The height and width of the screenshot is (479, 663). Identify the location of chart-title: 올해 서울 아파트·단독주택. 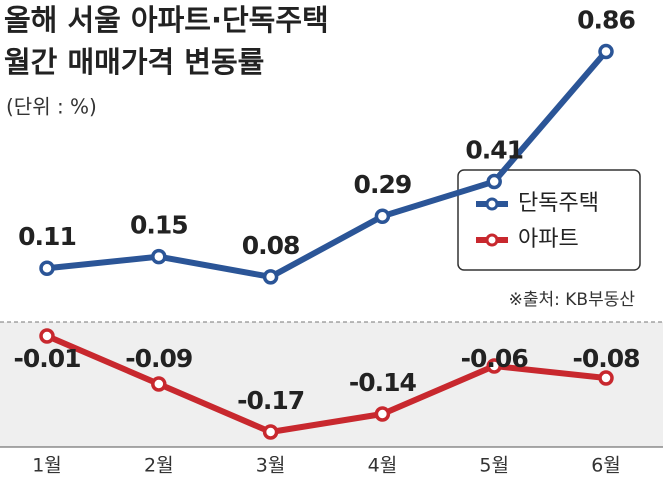
(166, 20).